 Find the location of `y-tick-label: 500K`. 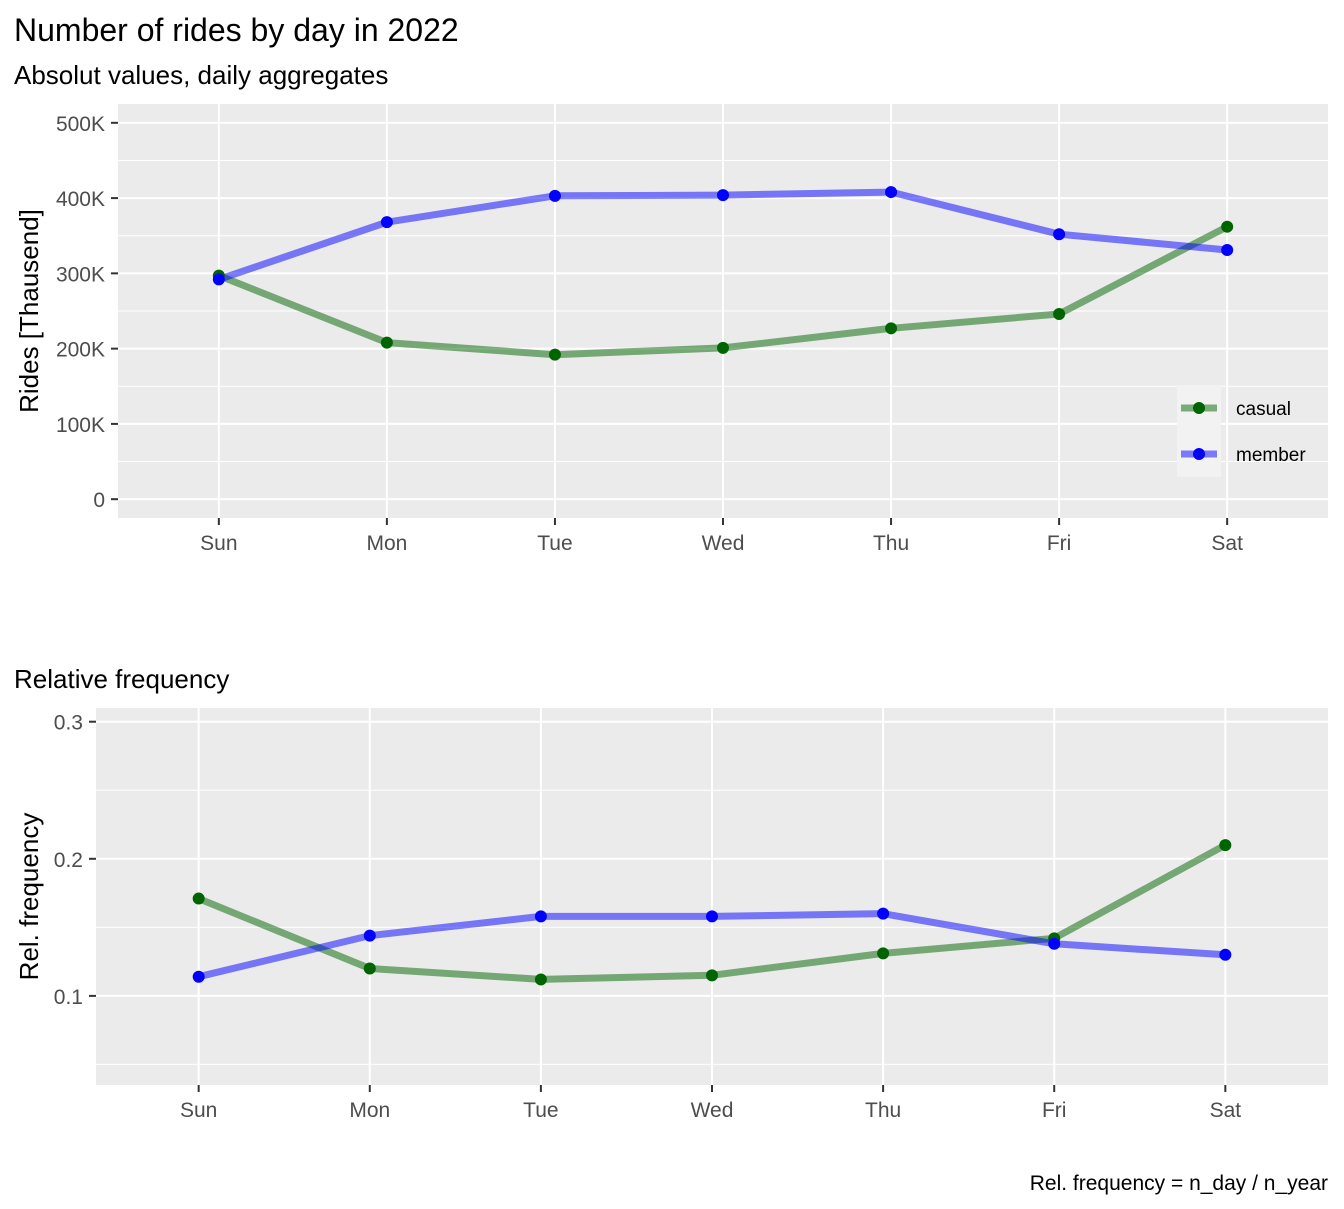

y-tick-label: 500K is located at coordinates (80, 124).